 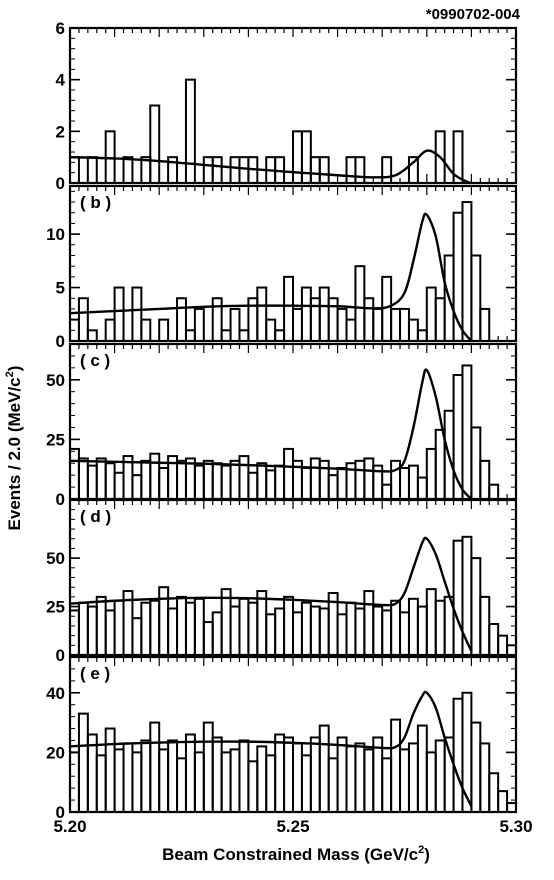 What do you see at coordinates (95, 360) in the screenshot?
I see `panel-label: ( c )` at bounding box center [95, 360].